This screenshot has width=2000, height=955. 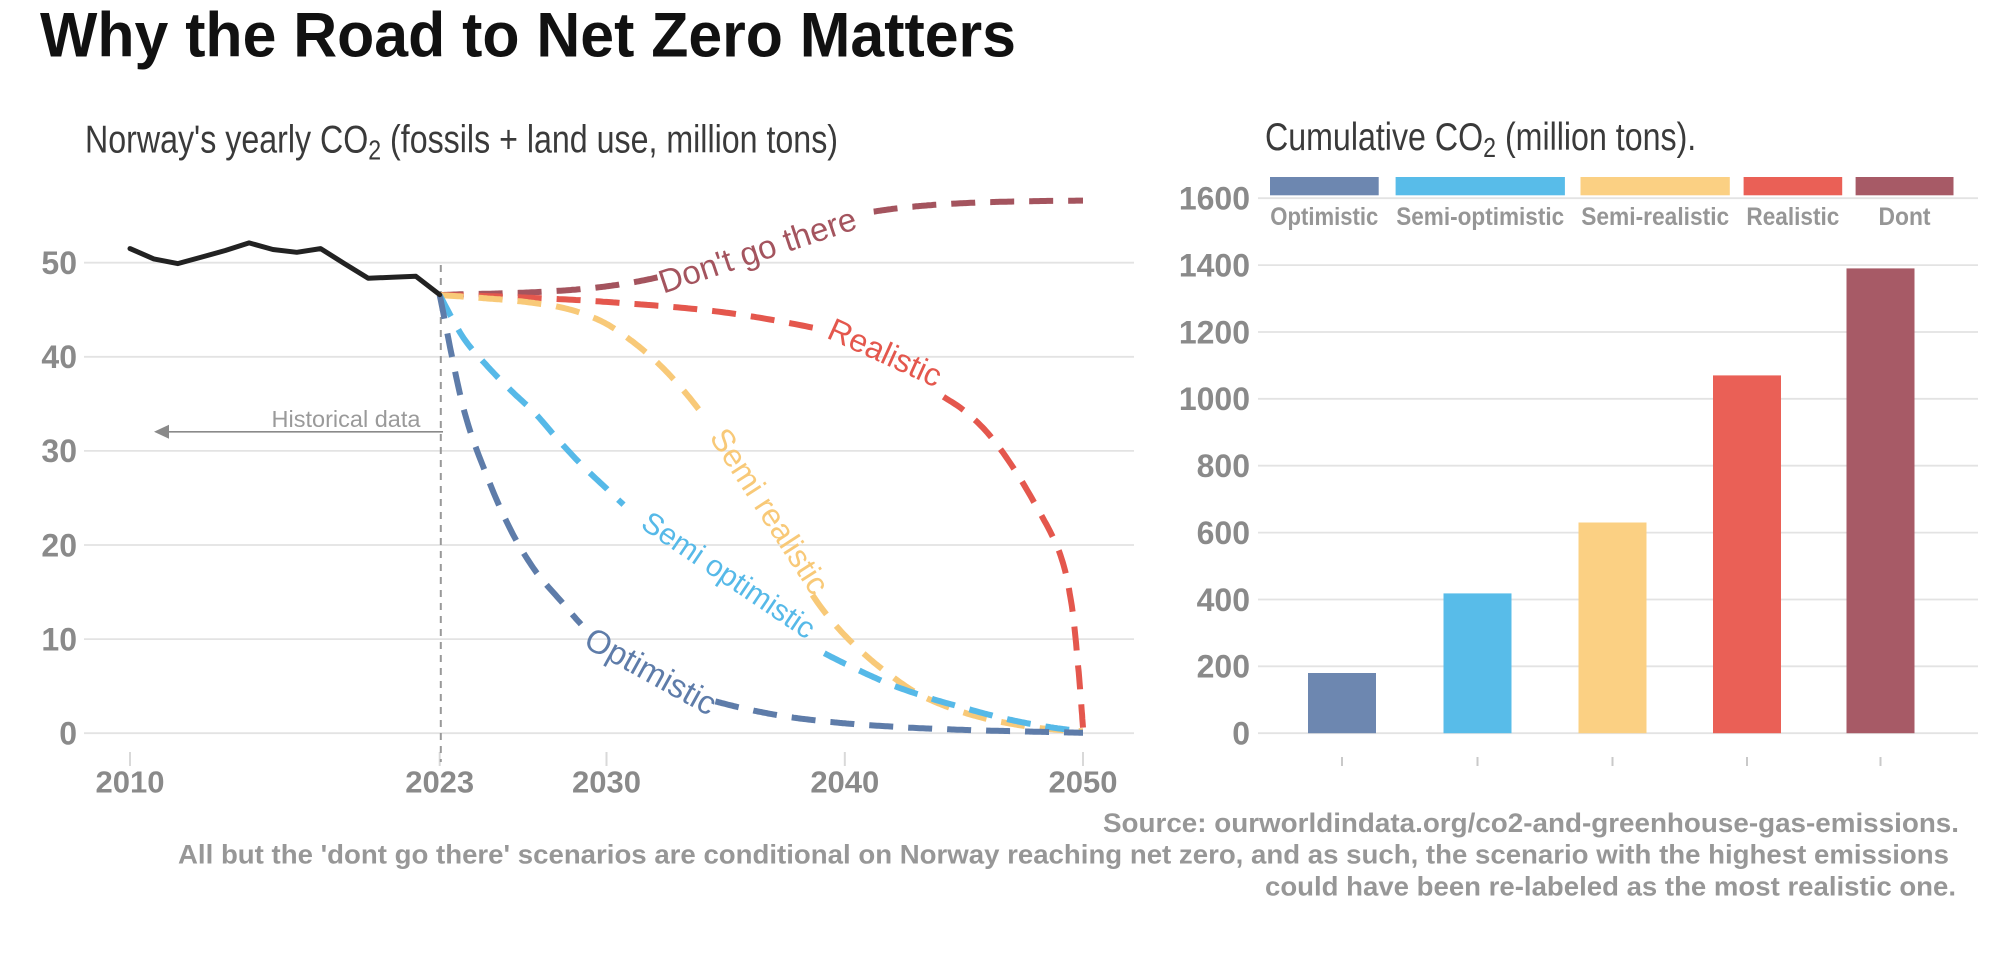 What do you see at coordinates (59, 639) in the screenshot?
I see `svg-text: 10` at bounding box center [59, 639].